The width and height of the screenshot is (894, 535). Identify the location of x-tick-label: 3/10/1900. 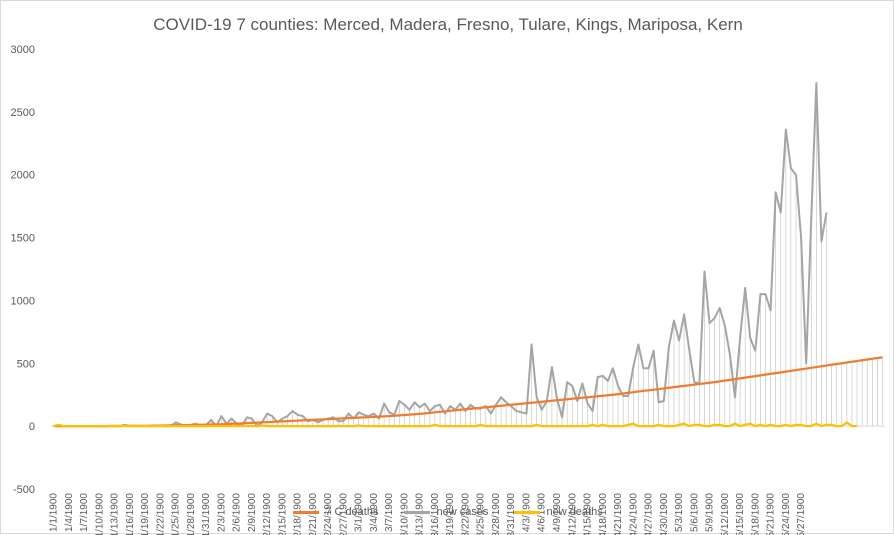
(404, 514).